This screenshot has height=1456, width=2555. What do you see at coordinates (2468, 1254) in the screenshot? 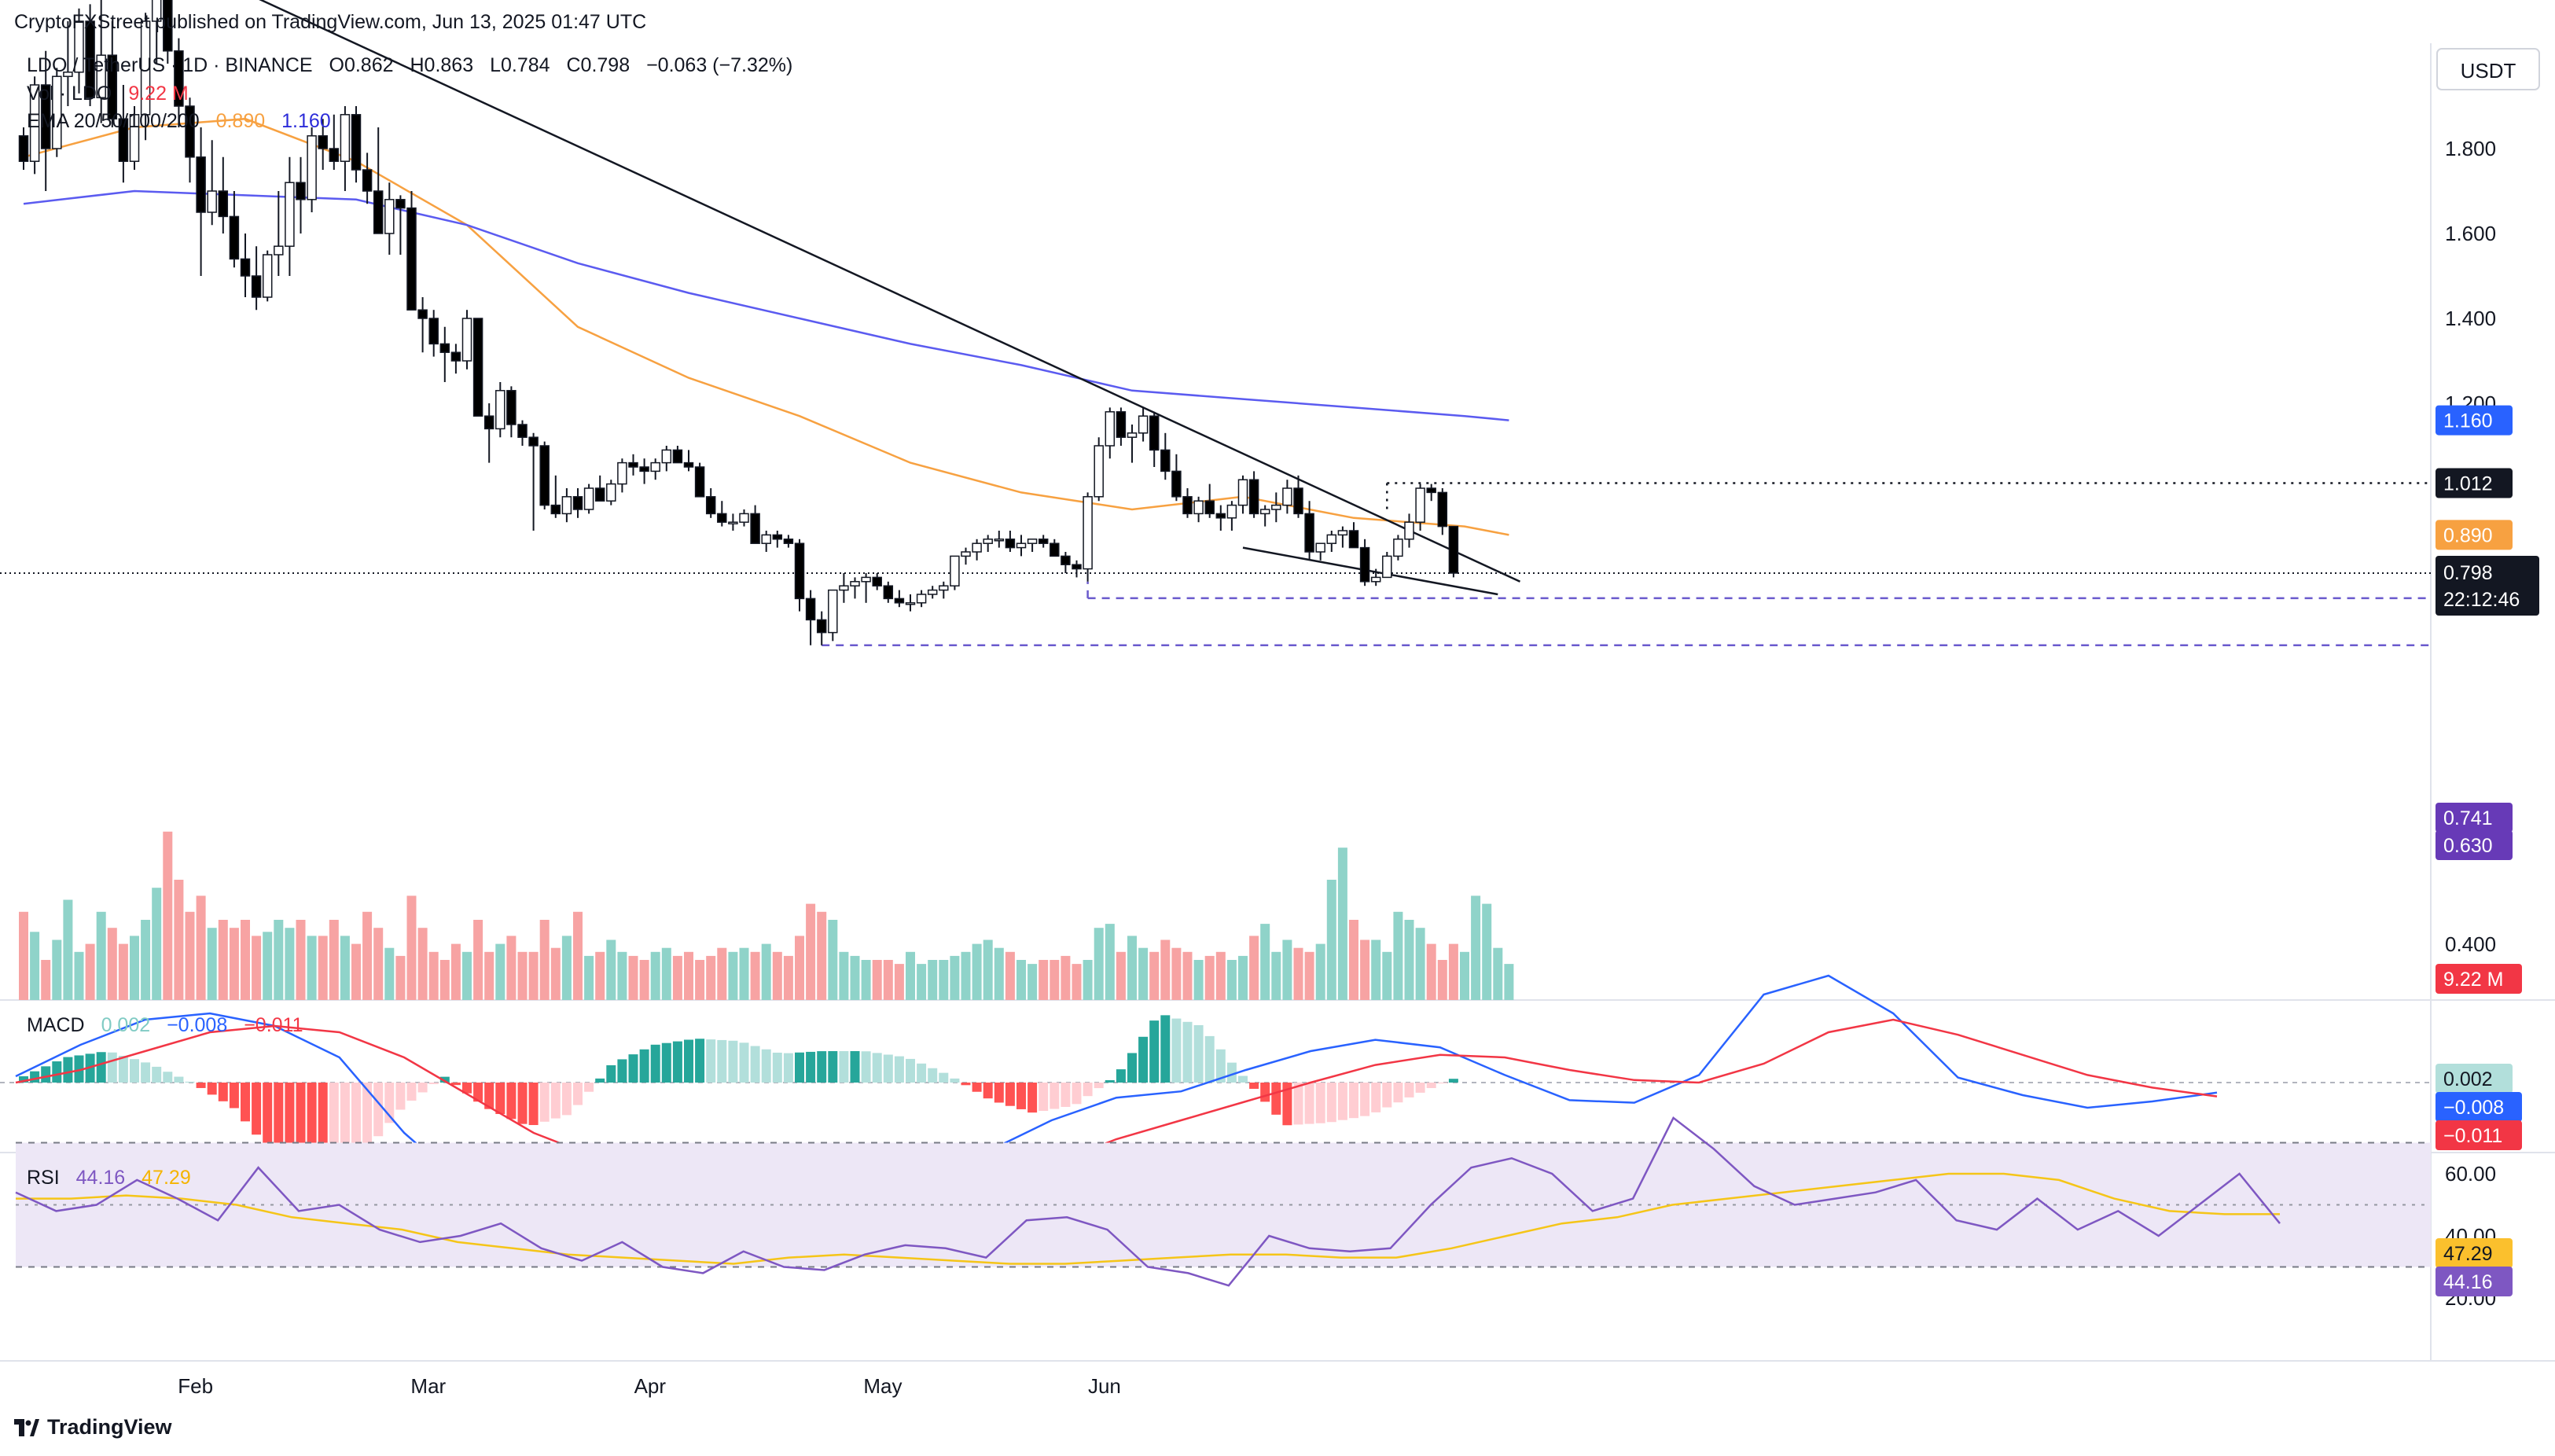
I see `rsi-ma-tag: 47.29` at bounding box center [2468, 1254].